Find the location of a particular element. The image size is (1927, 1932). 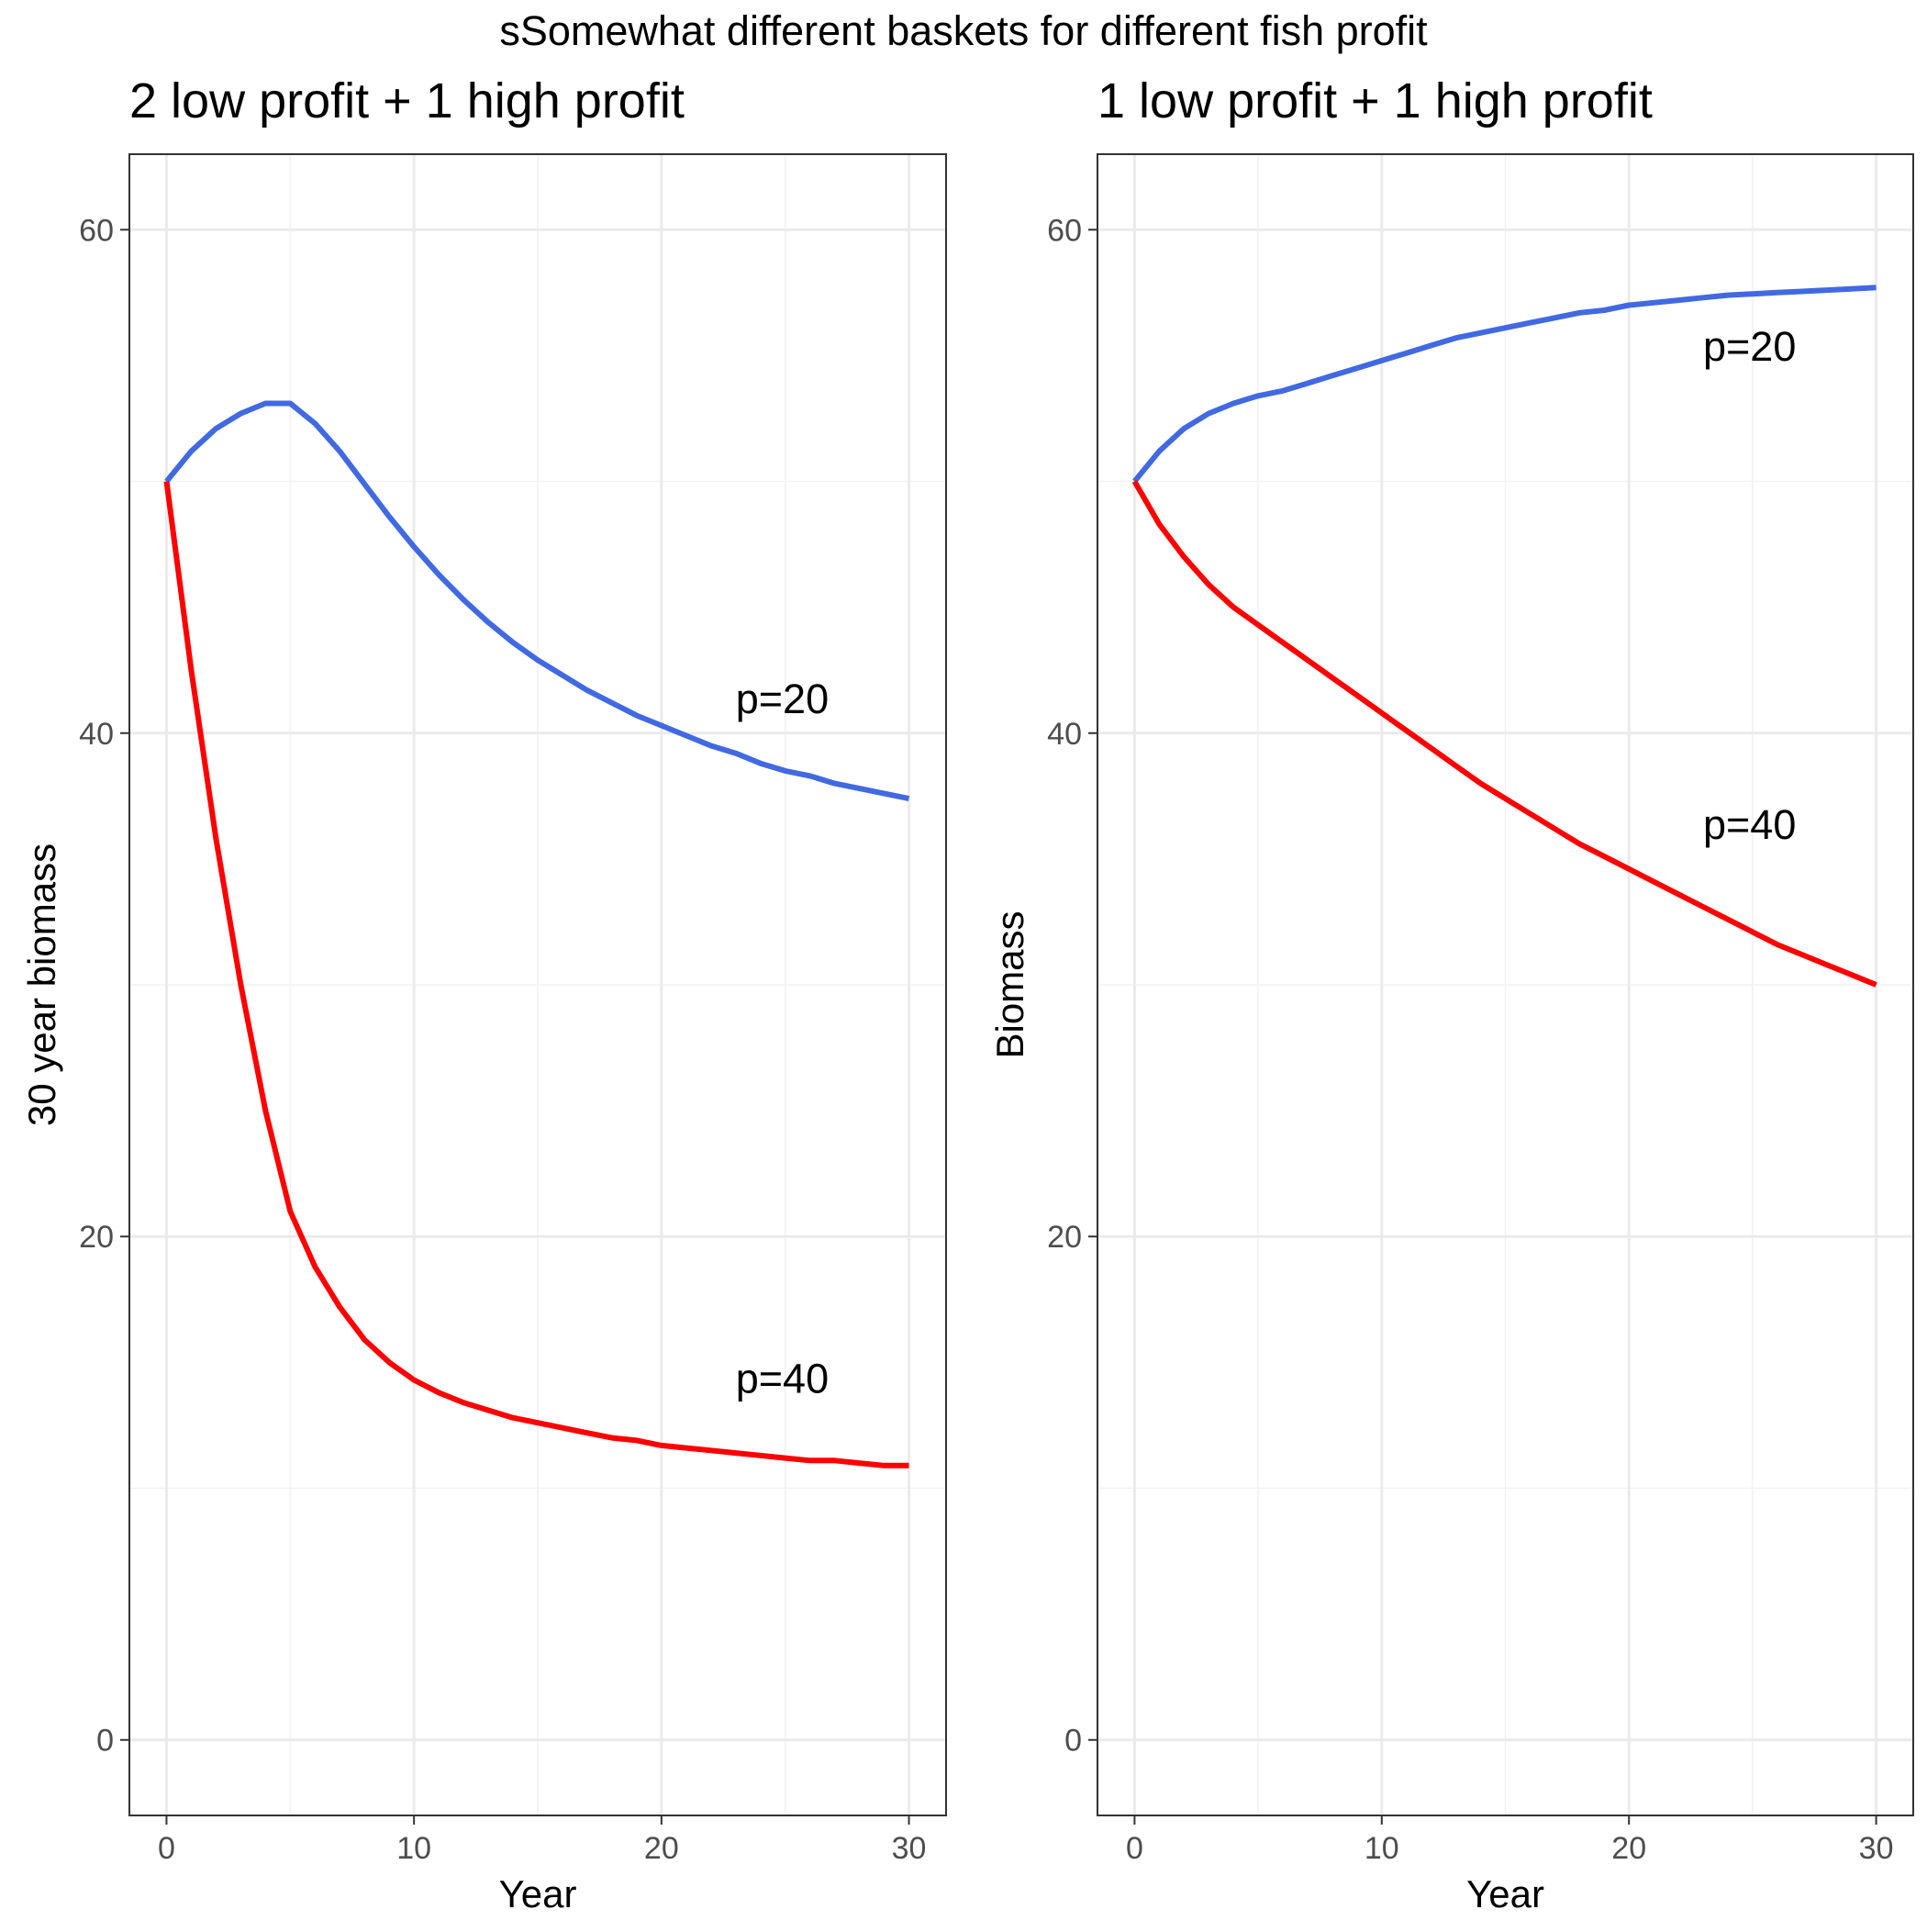

panel1-series-annotation-1: p=20 is located at coordinates (782, 699).